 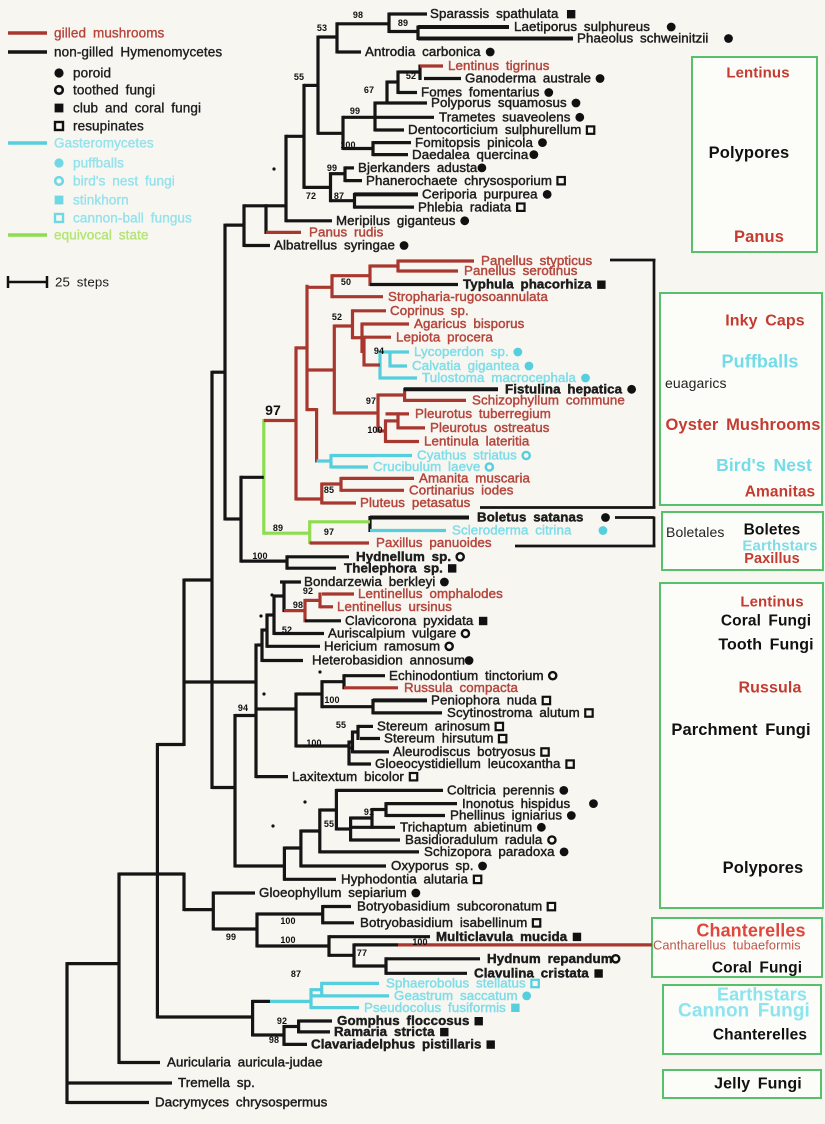 What do you see at coordinates (339, 196) in the screenshot?
I see `svg-text: 87` at bounding box center [339, 196].